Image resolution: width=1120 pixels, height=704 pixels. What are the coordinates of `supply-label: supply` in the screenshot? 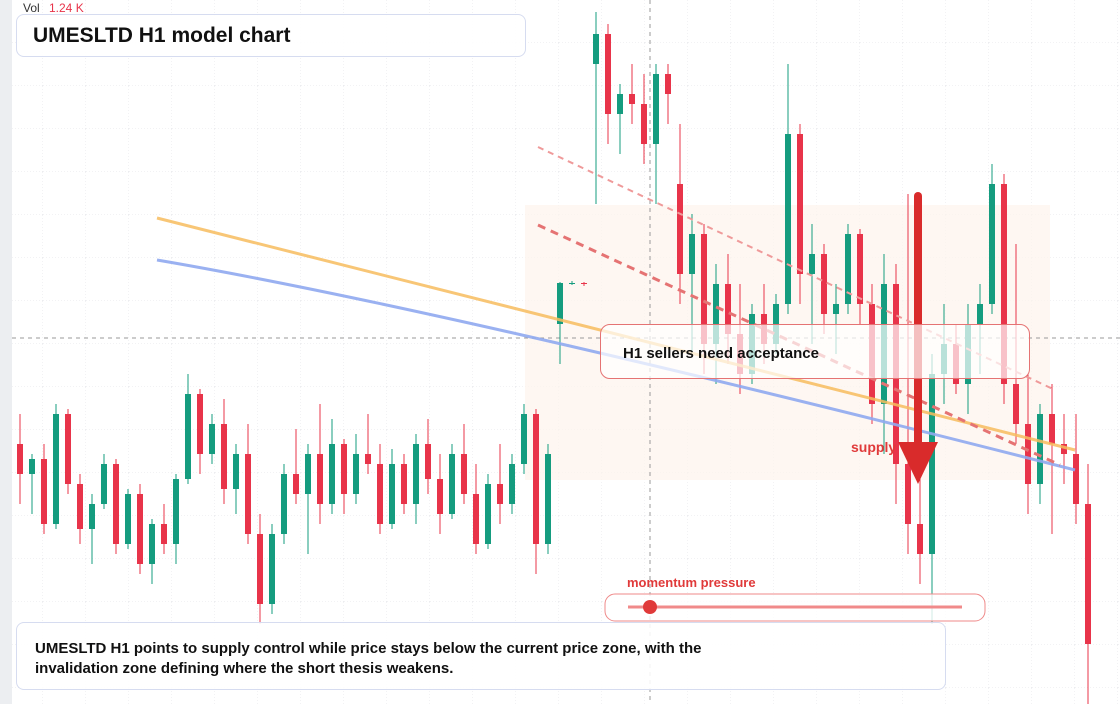 It's located at (873, 447).